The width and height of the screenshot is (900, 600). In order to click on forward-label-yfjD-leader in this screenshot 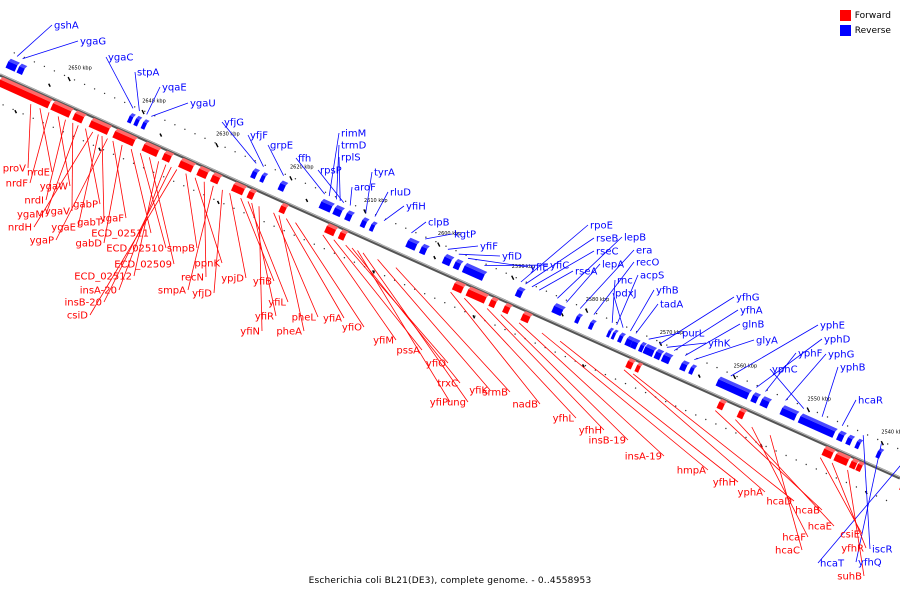, I will do `click(218, 241)`.